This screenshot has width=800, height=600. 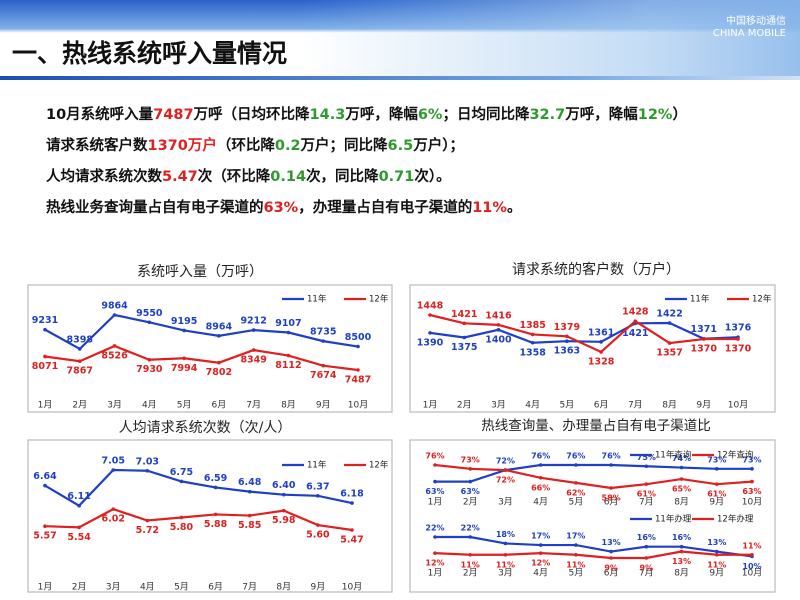 What do you see at coordinates (245, 146) in the screenshot?
I see `text-run: （环比降` at bounding box center [245, 146].